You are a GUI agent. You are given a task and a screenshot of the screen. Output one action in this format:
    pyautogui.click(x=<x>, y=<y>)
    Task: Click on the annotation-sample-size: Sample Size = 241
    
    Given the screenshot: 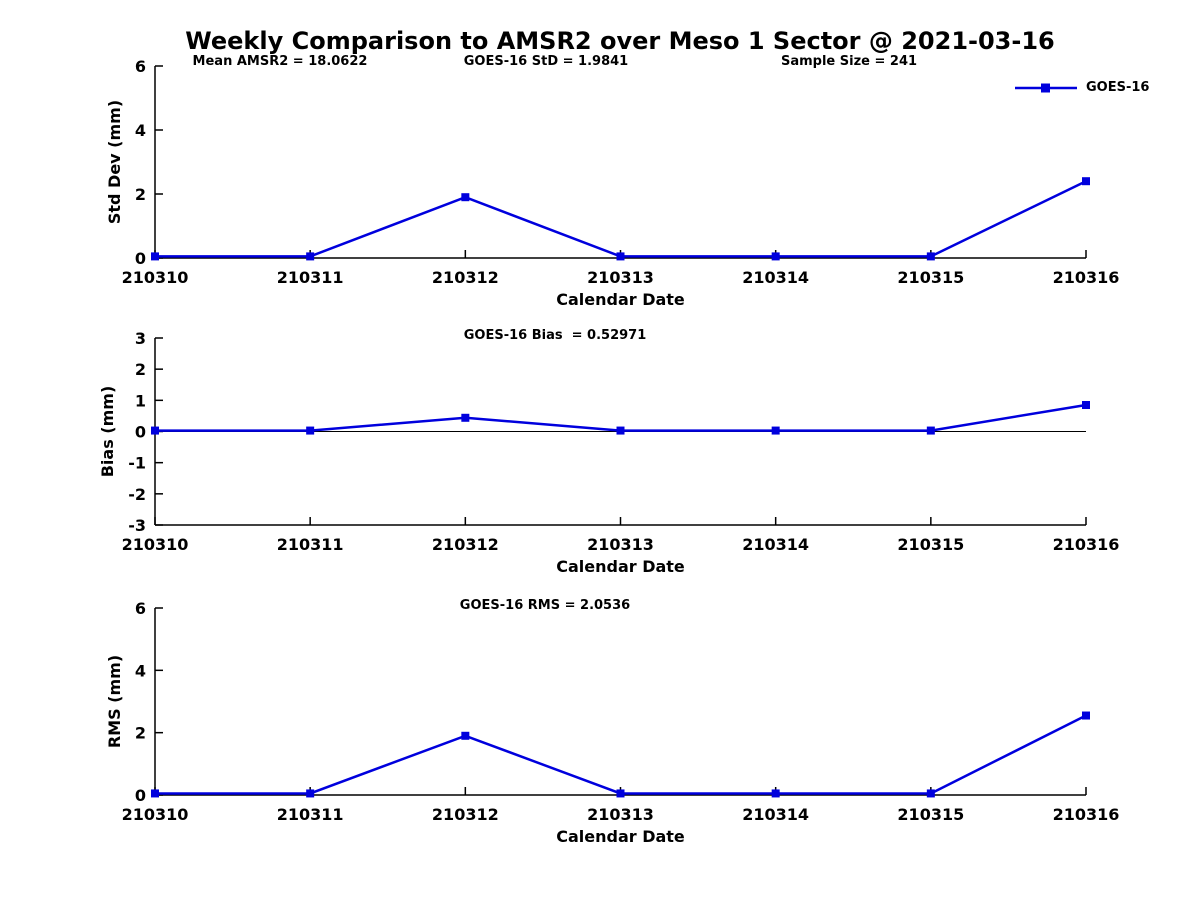 What is the action you would take?
    pyautogui.click(x=849, y=61)
    